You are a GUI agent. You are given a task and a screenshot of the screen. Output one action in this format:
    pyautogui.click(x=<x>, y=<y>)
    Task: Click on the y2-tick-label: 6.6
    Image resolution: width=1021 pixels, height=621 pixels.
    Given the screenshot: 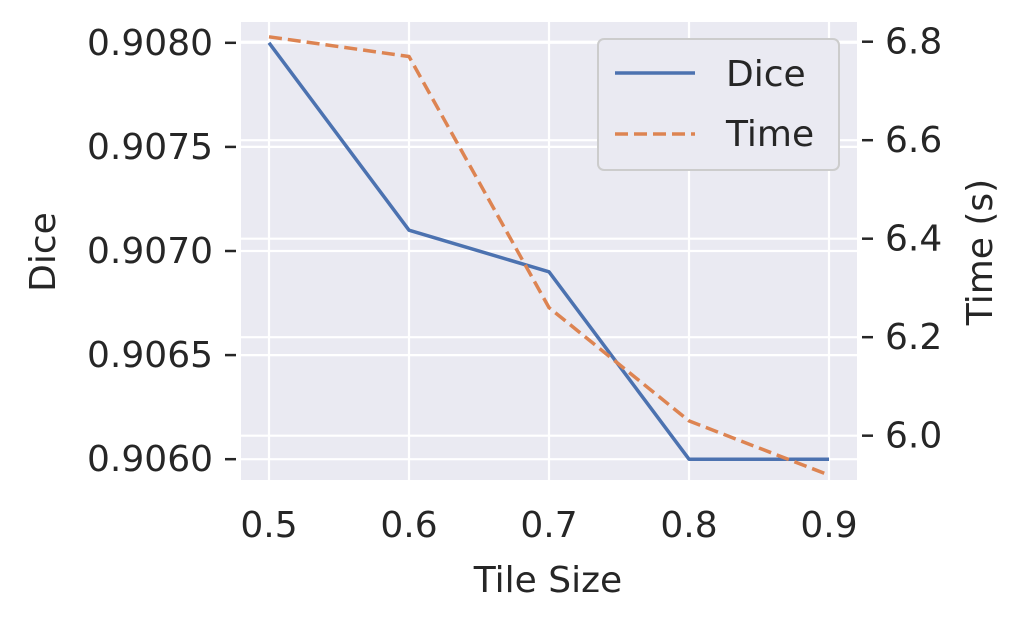 What is the action you would take?
    pyautogui.click(x=913, y=140)
    